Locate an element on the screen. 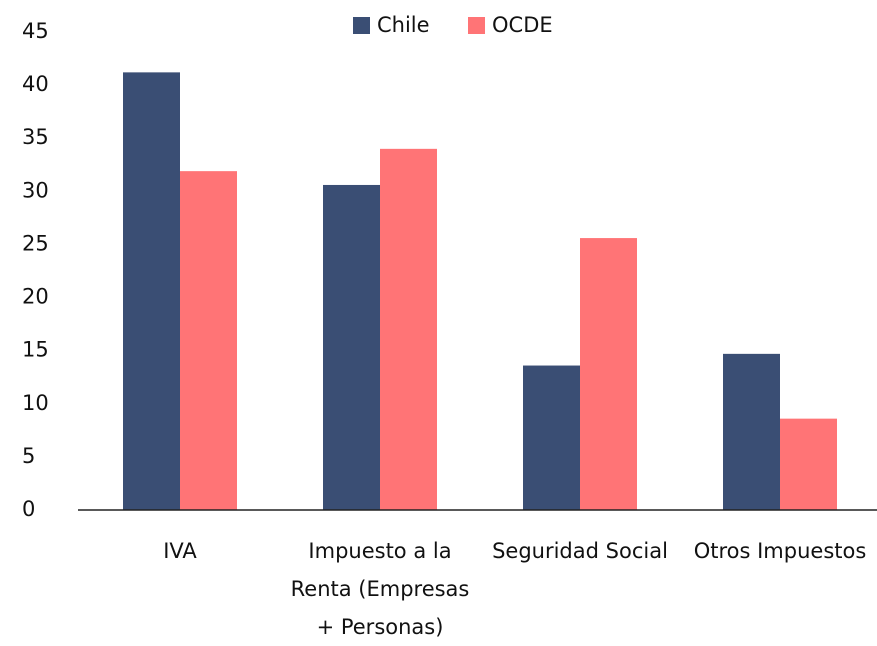 The height and width of the screenshot is (646, 877). y-tick-label: 15 is located at coordinates (35, 350).